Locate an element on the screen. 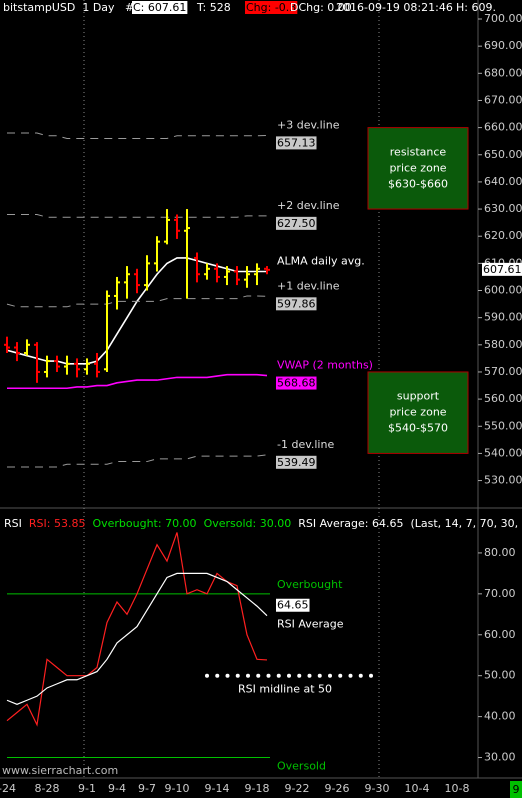  header-change: Chg: -0.3 is located at coordinates (271, 7).